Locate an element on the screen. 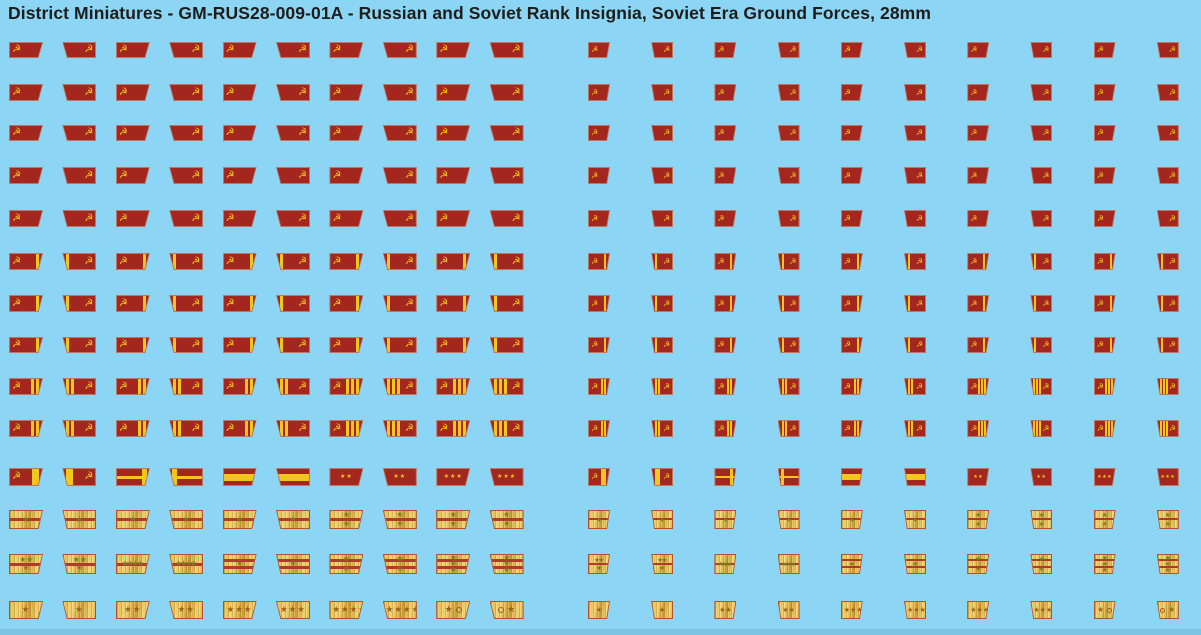 This screenshot has height=635, width=1201. insignia-gen2-right: ★★ is located at coordinates (186, 610).